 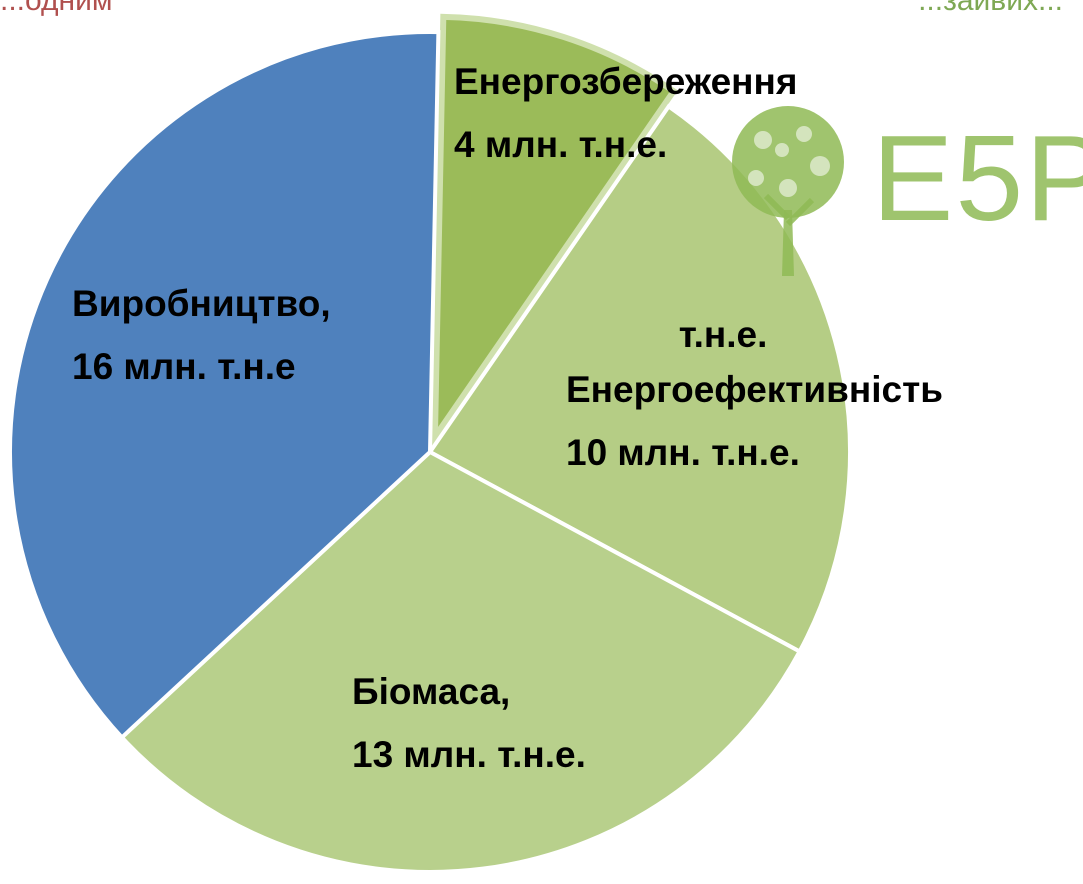 What do you see at coordinates (723, 334) in the screenshot?
I see `slice-label-hidden: ЕЕЕЕЕЕЕт.н.е.` at bounding box center [723, 334].